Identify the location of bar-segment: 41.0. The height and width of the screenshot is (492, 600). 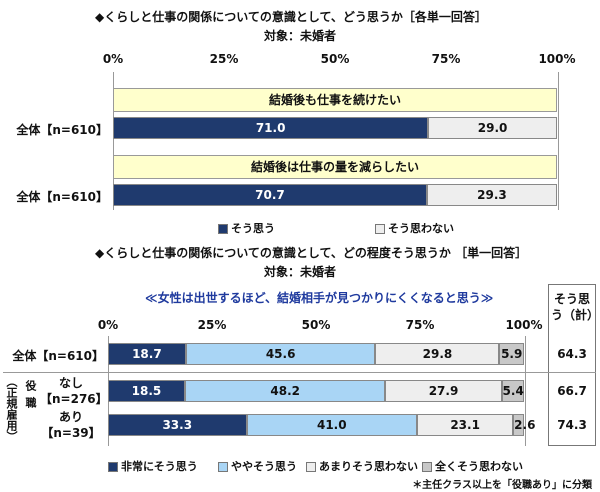
(332, 425).